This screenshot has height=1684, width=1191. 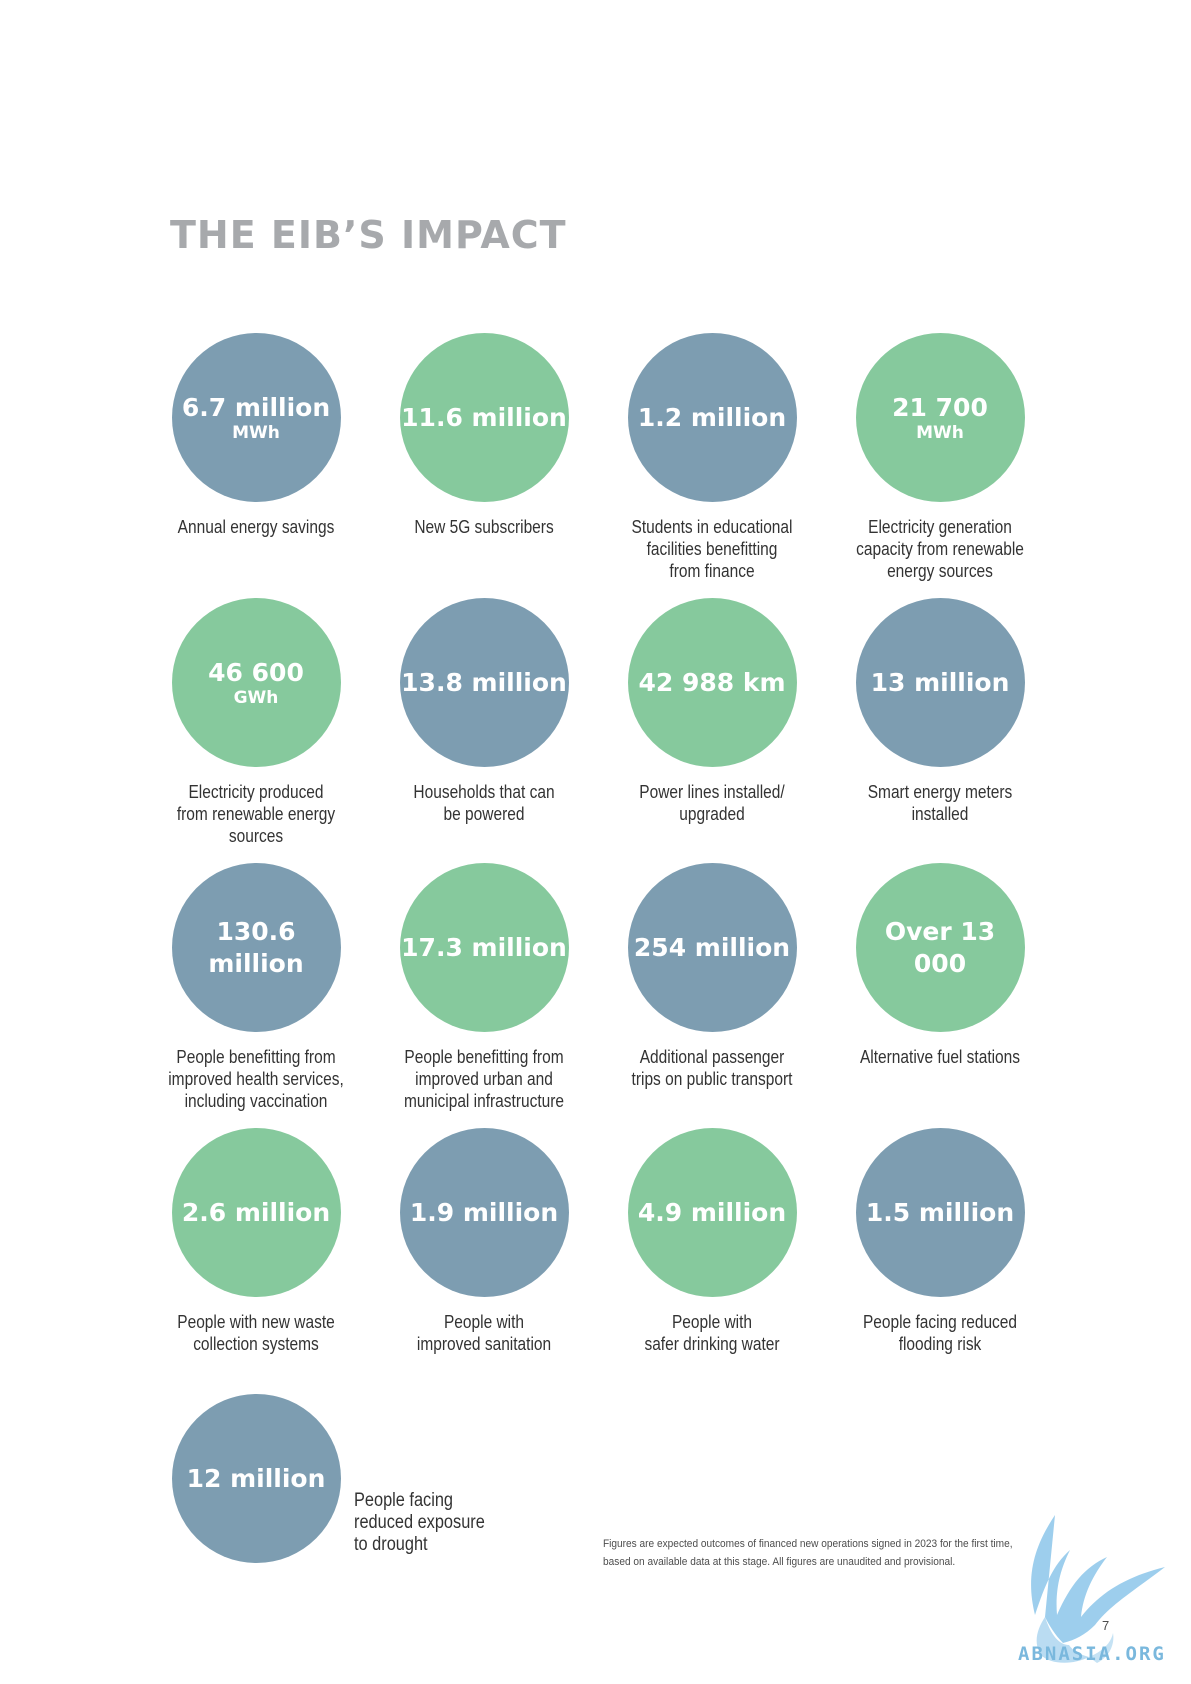 I want to click on stat-circle: 1.9 million, so click(x=484, y=1212).